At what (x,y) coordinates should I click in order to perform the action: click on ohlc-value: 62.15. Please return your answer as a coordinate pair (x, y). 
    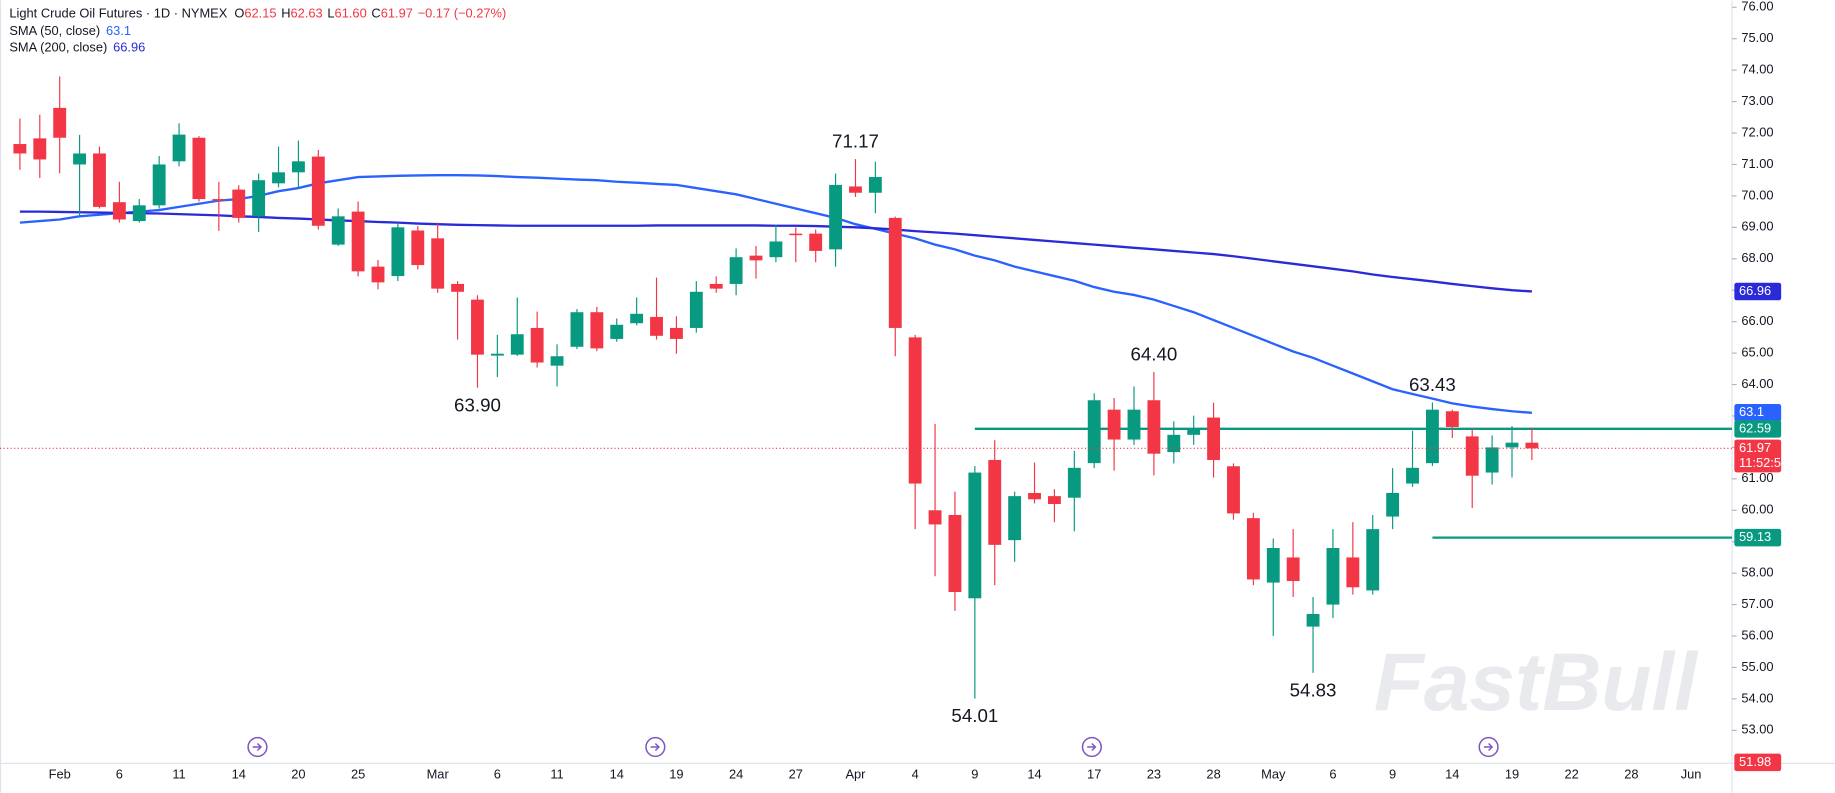
    Looking at the image, I should click on (260, 13).